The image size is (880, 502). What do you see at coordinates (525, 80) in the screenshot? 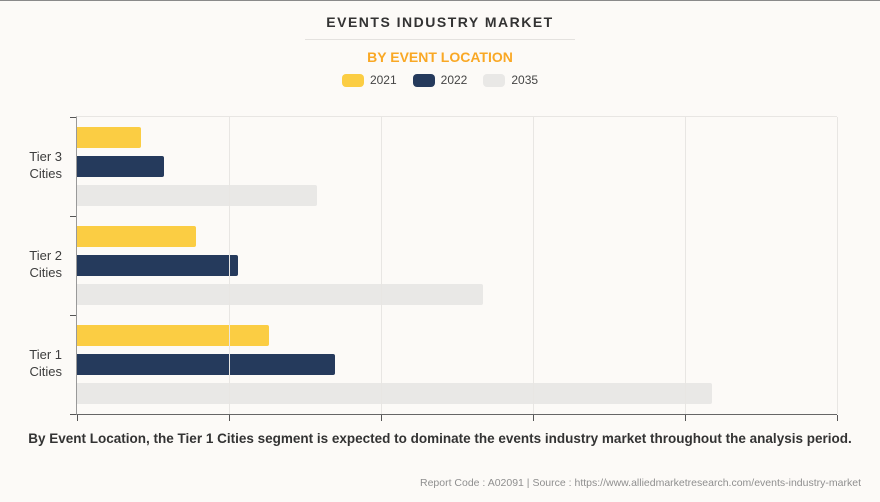
I see `legend-label-2035: 2035` at bounding box center [525, 80].